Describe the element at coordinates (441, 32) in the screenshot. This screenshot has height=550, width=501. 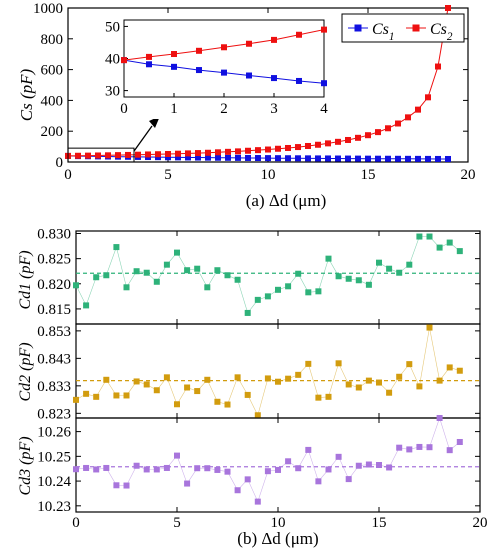
I see `legend-label: Cs2` at that location.